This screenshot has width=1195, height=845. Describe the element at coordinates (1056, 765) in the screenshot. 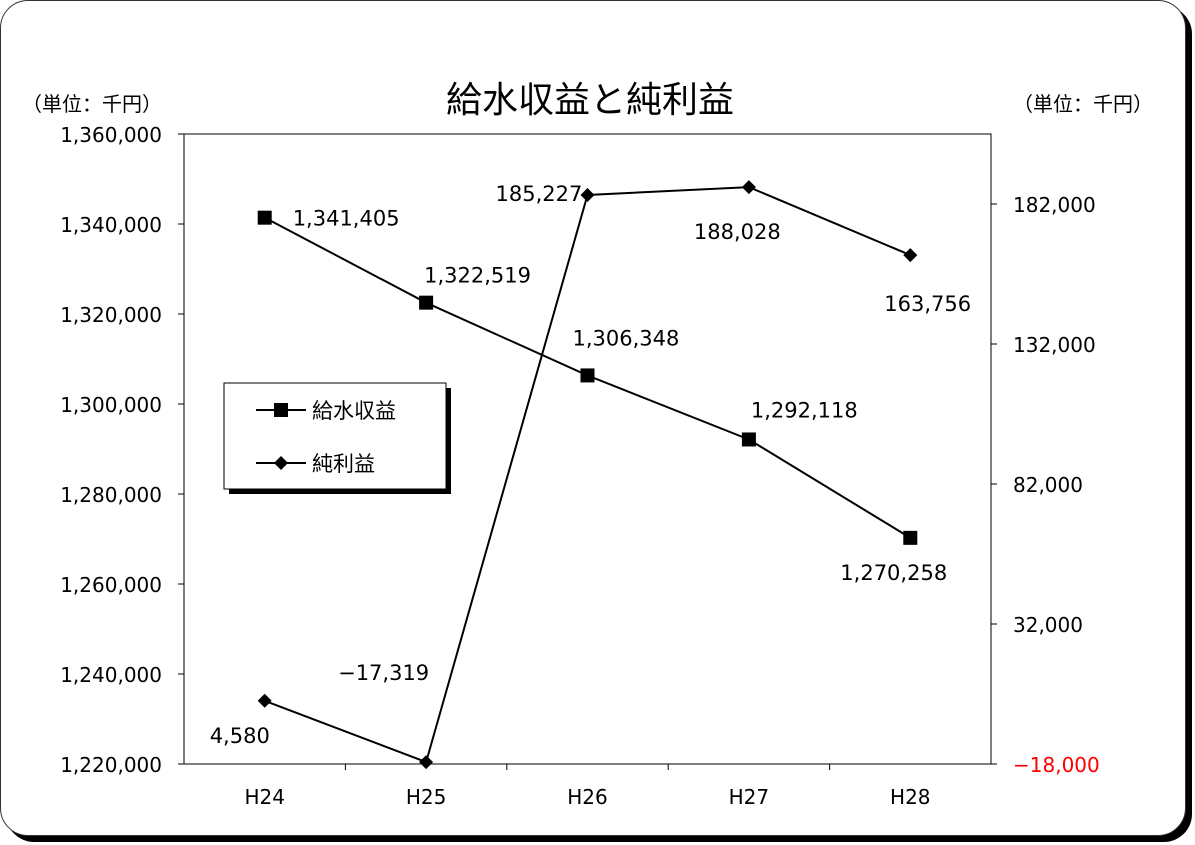

I see `right-axis-tick-label: −18,000` at that location.